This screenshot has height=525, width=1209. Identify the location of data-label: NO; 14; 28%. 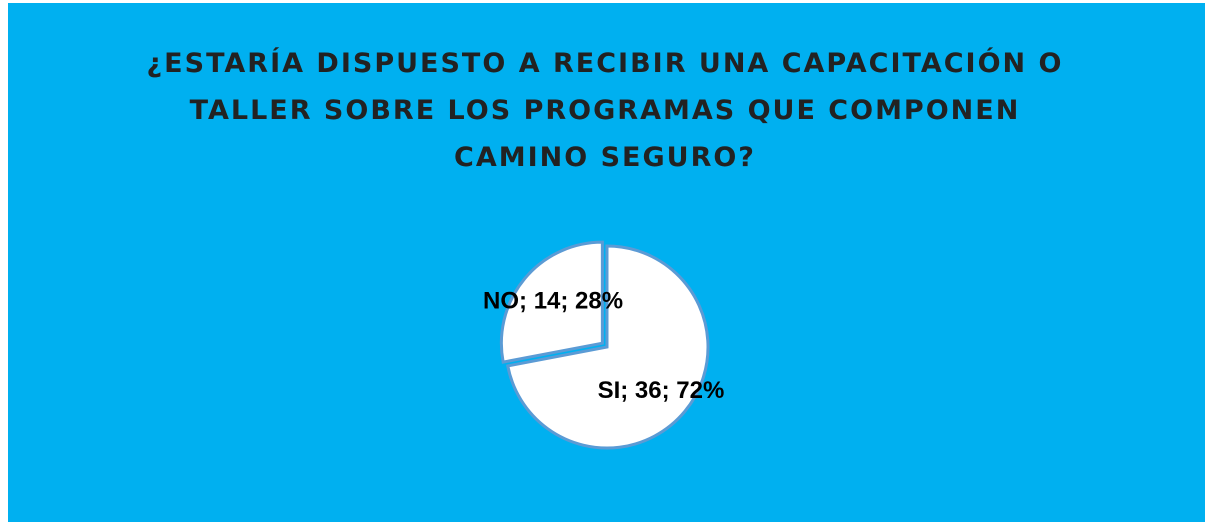
(553, 301).